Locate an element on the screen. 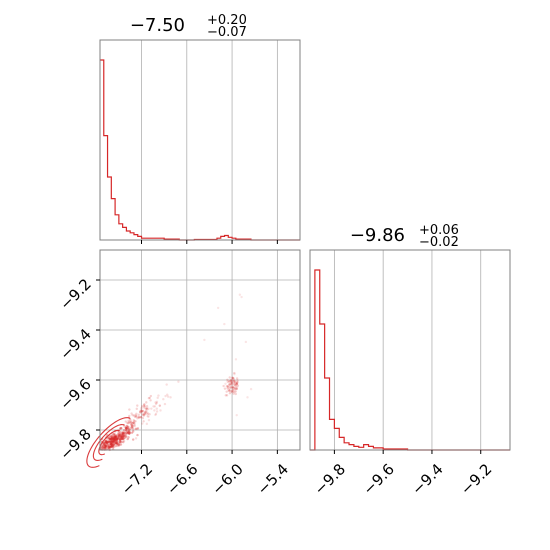 The width and height of the screenshot is (550, 550). x-tick-label: −9.8 is located at coordinates (330, 479).